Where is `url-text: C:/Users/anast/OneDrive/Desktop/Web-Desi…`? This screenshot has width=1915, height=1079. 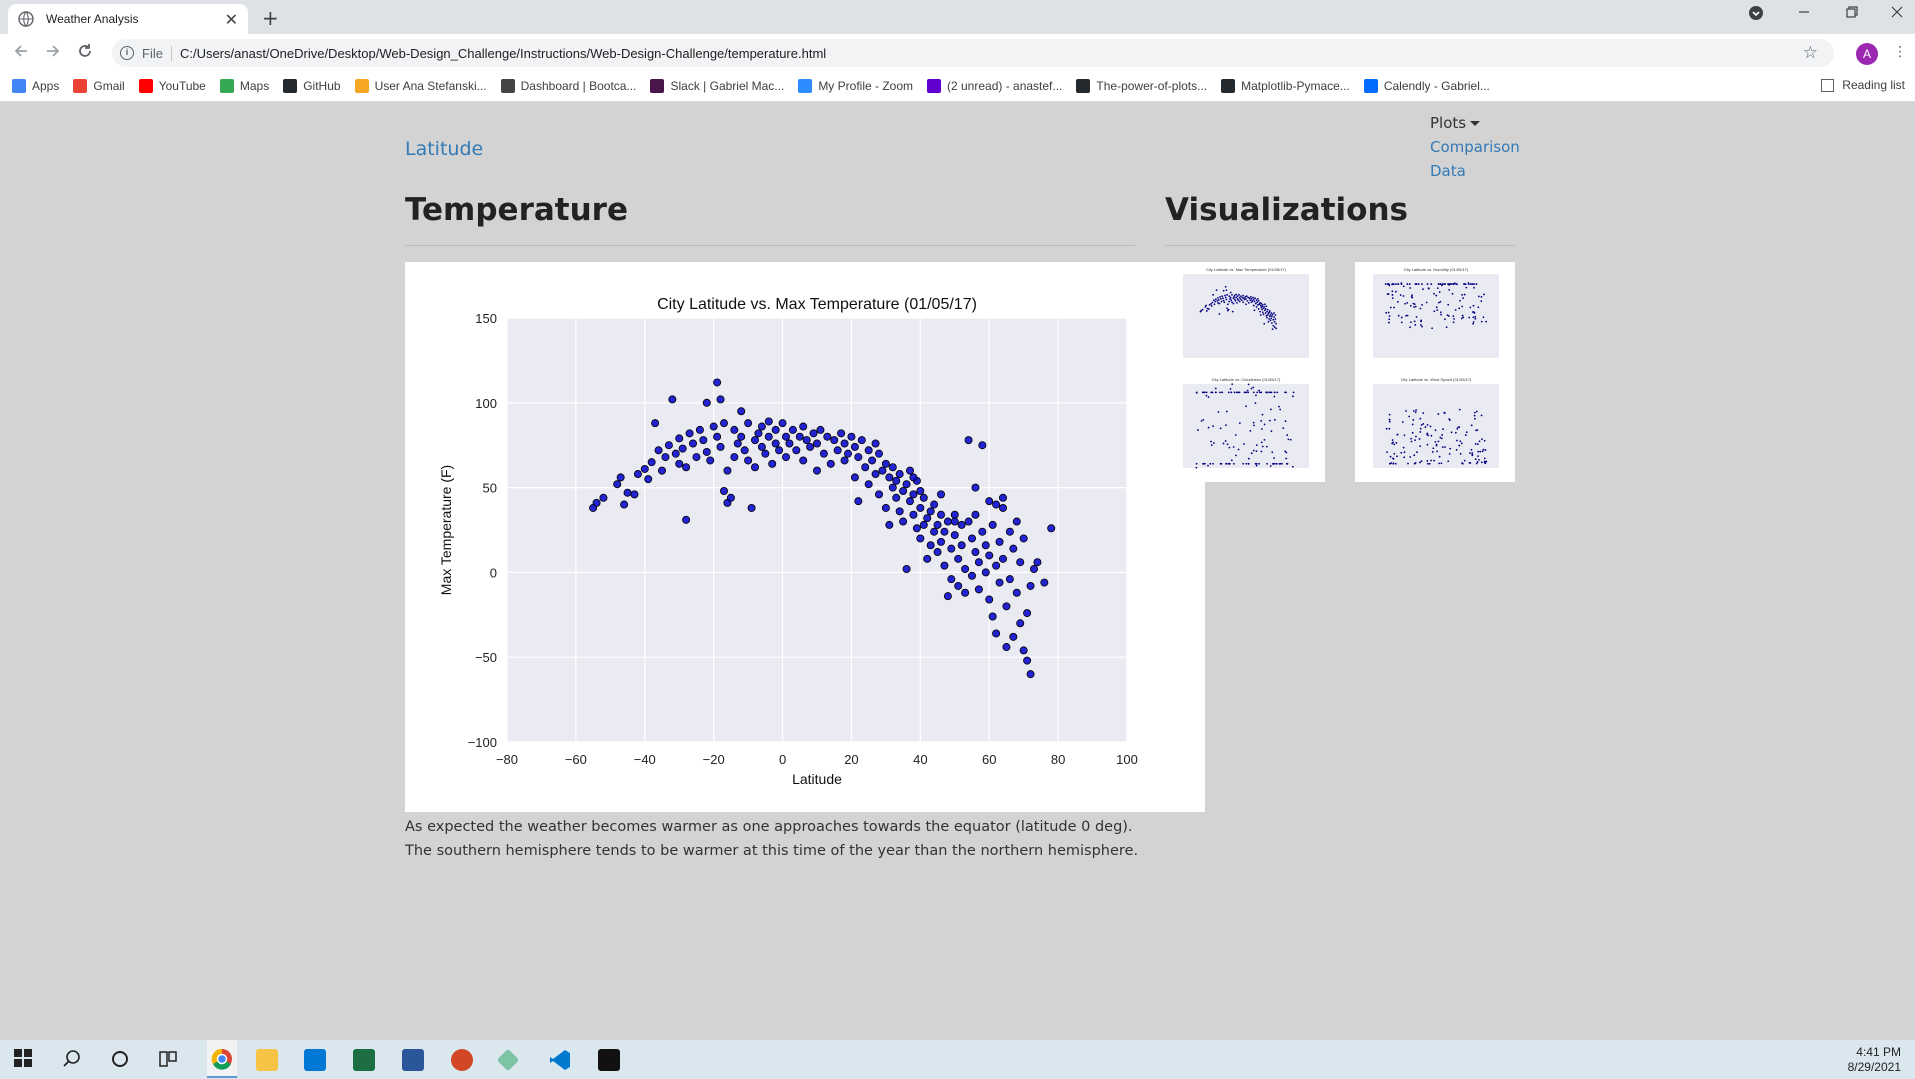
url-text: C:/Users/anast/OneDrive/Desktop/Web-Desi… is located at coordinates (503, 53).